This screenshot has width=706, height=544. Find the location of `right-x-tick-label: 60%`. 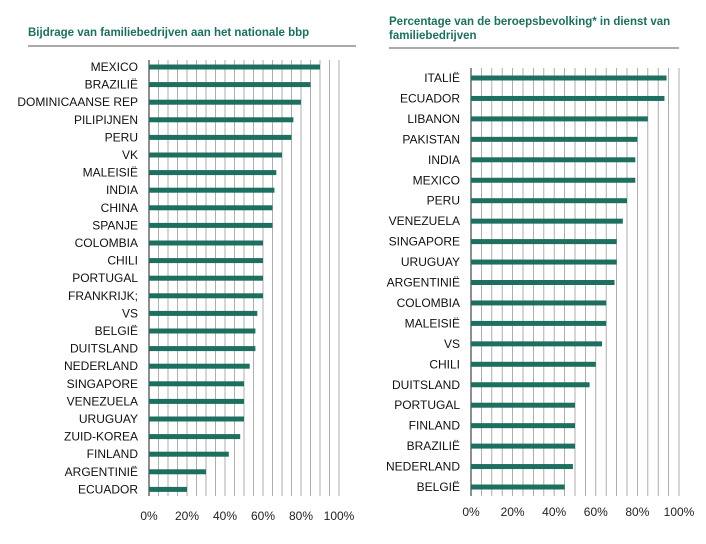

right-x-tick-label: 60% is located at coordinates (596, 512).